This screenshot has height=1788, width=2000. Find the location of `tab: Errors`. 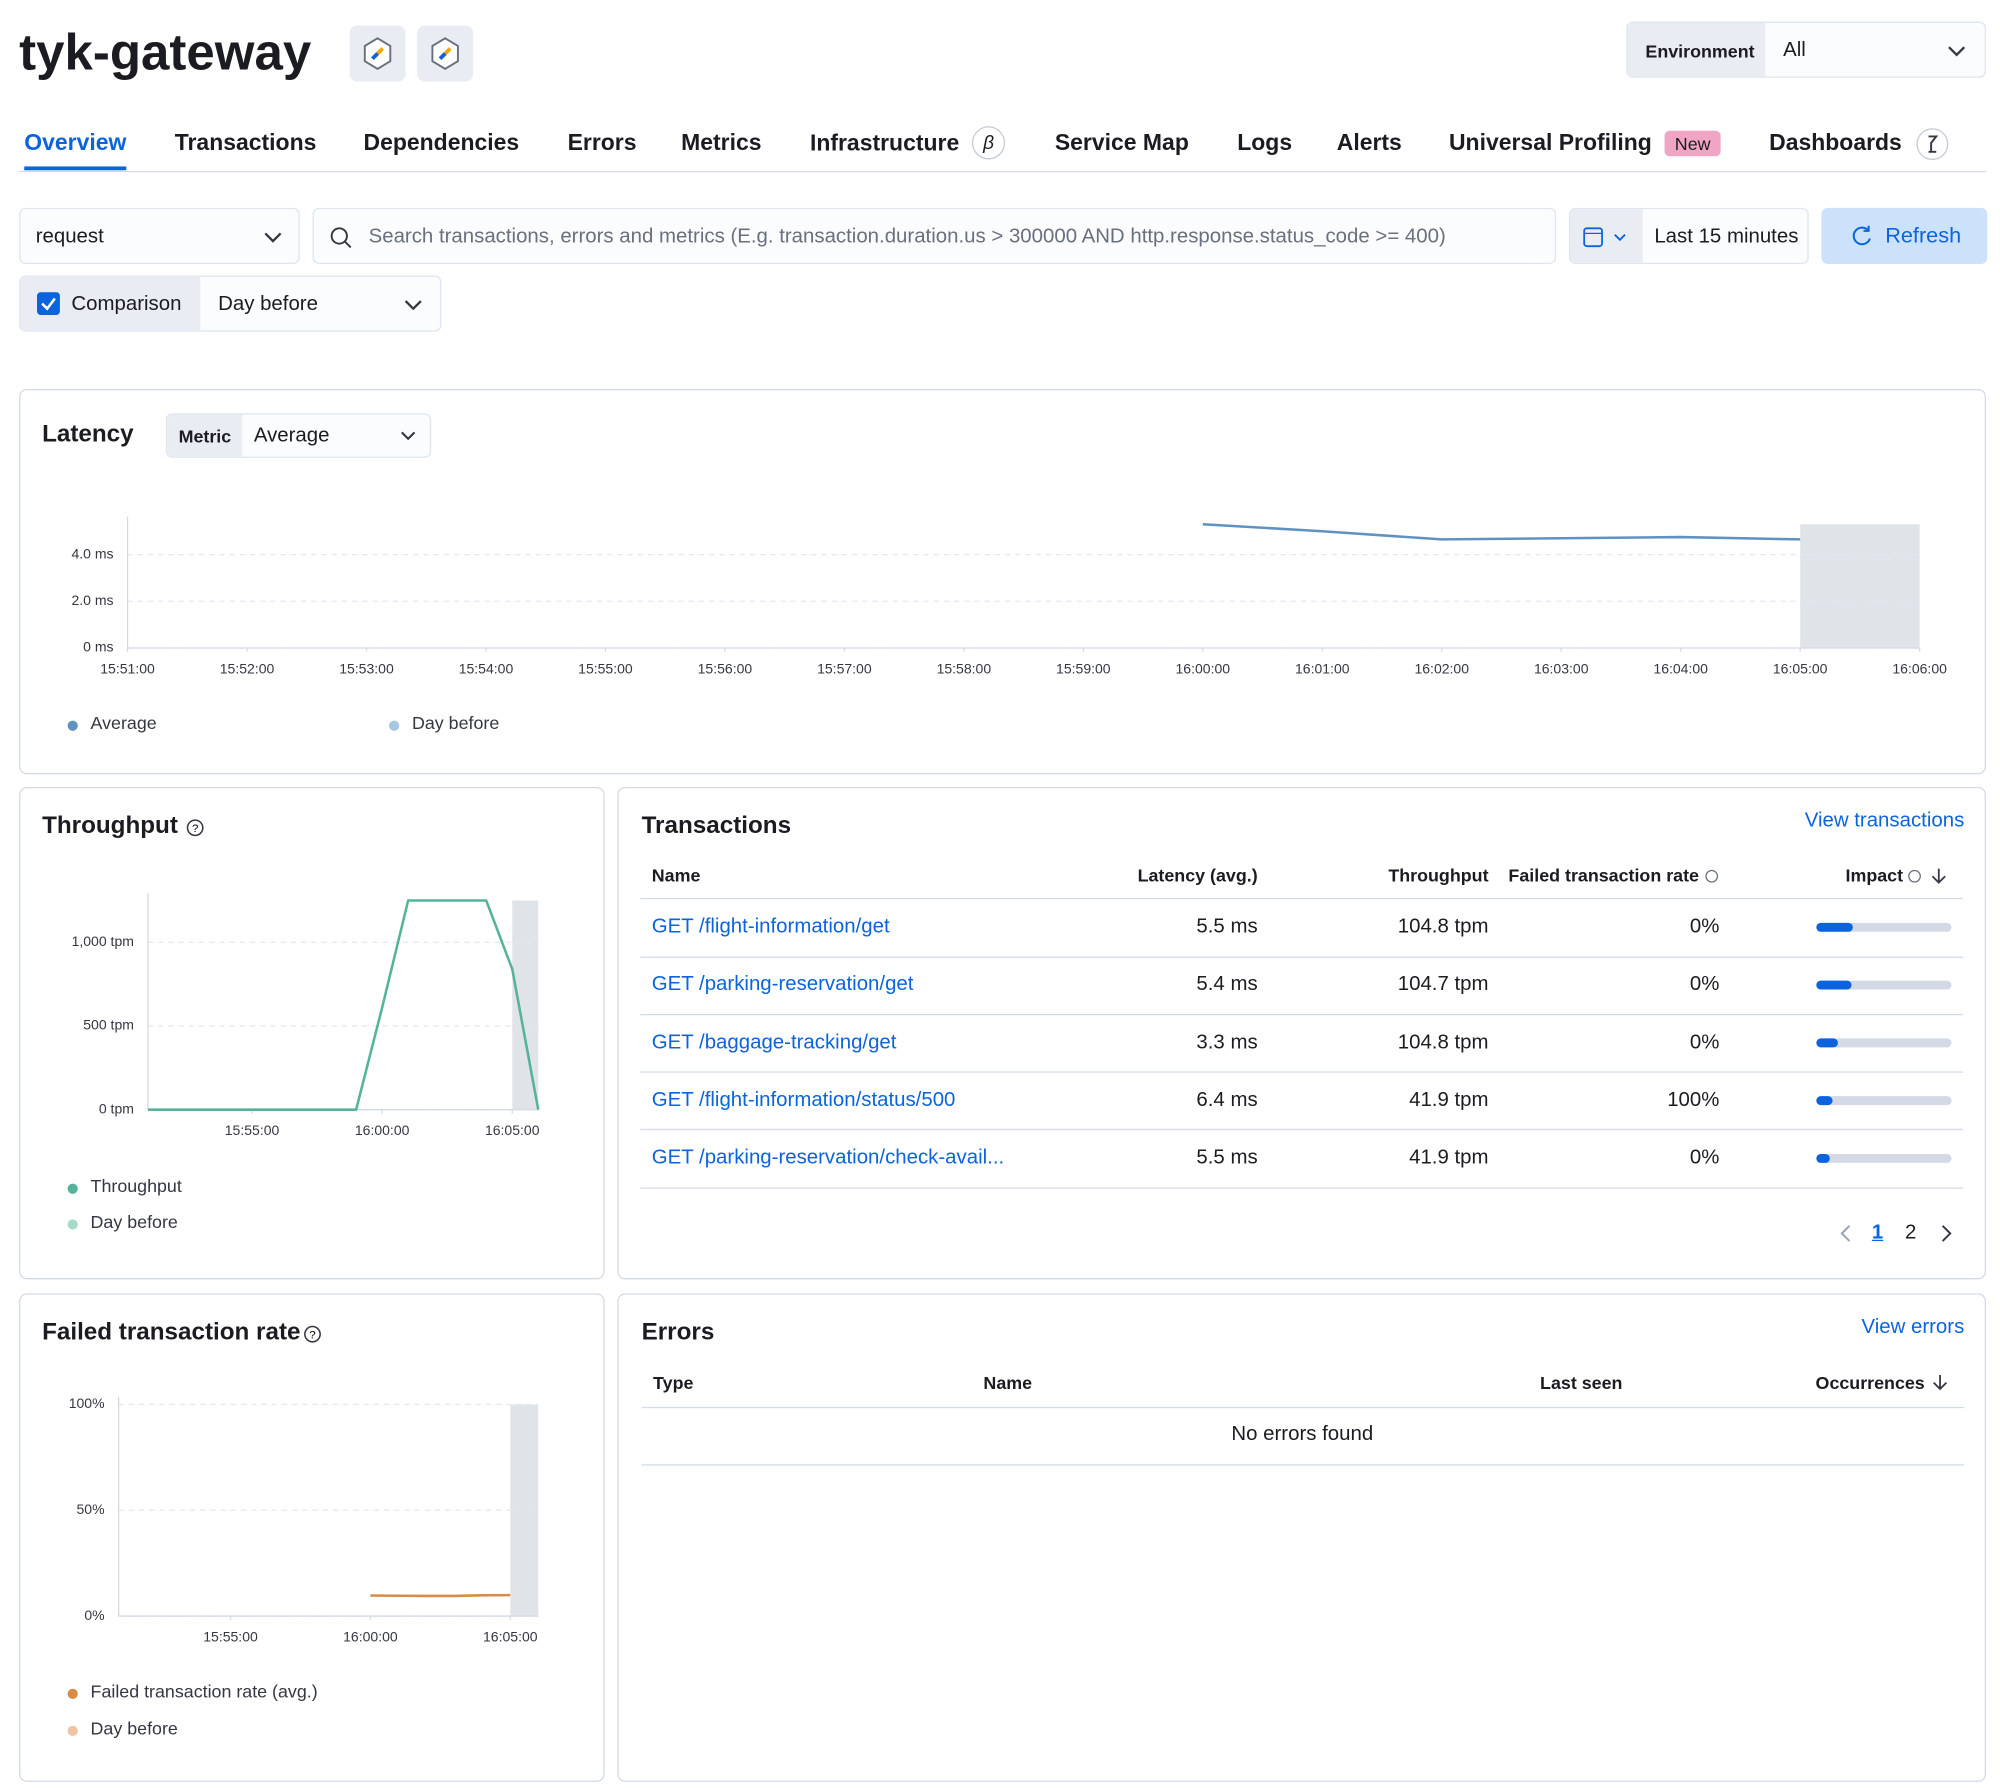

tab: Errors is located at coordinates (602, 142).